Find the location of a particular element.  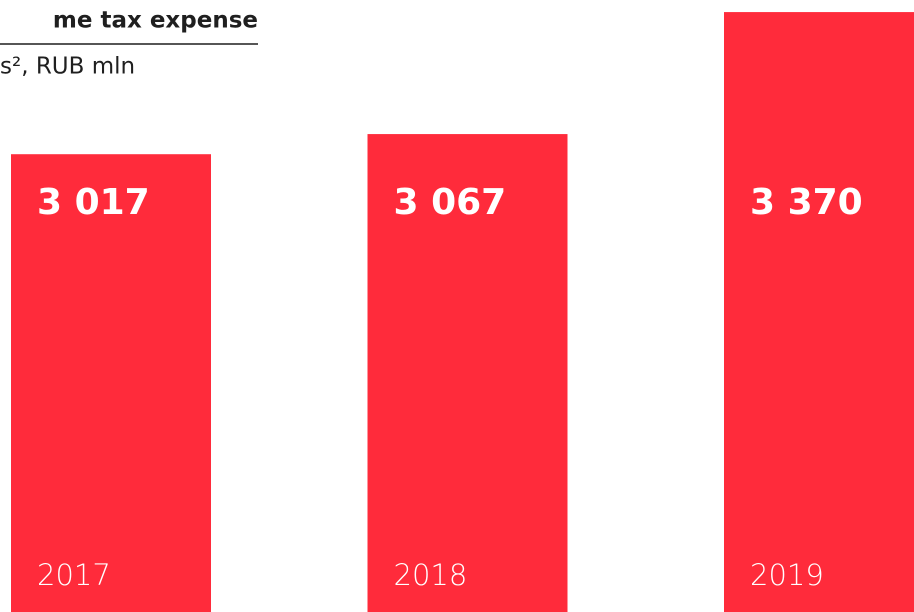

value-label: 3 017 is located at coordinates (93, 202).